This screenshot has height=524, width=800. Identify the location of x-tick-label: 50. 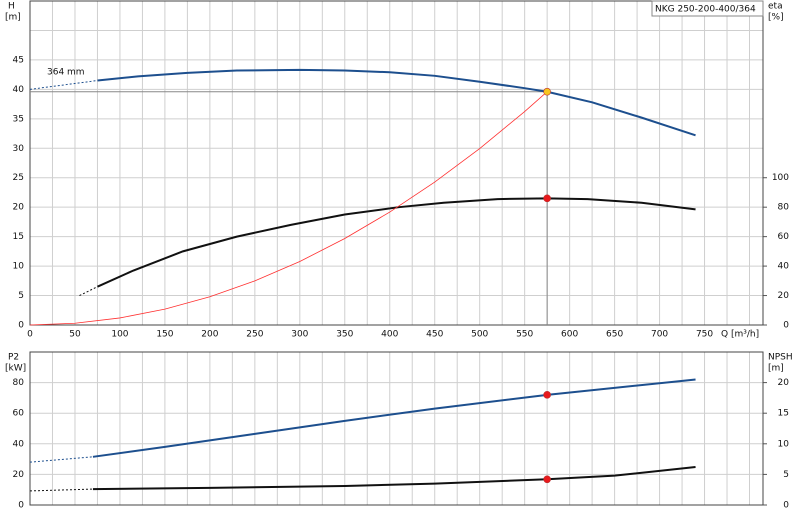
(75, 335).